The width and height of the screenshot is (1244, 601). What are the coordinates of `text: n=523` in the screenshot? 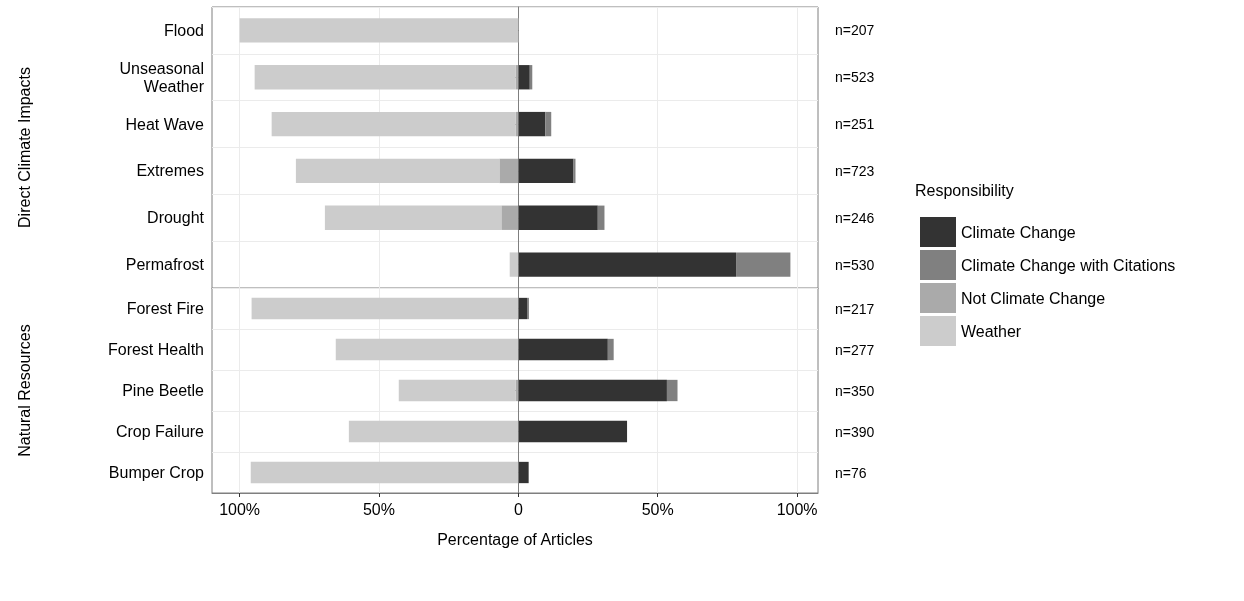 It's located at (855, 77).